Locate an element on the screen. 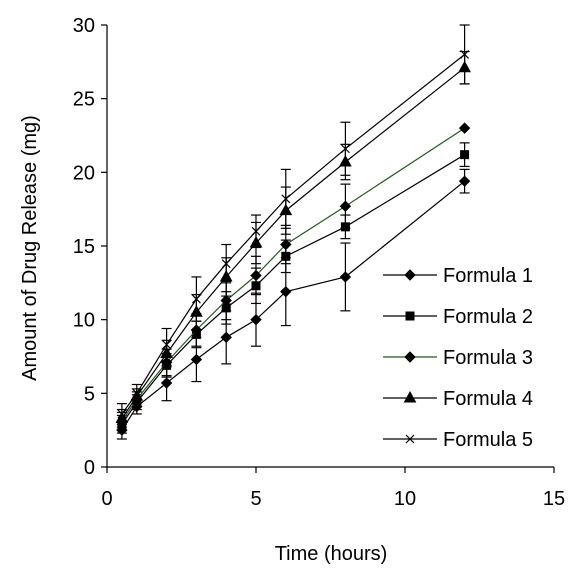 The image size is (572, 570). y-tick-label: 30 is located at coordinates (84, 26).